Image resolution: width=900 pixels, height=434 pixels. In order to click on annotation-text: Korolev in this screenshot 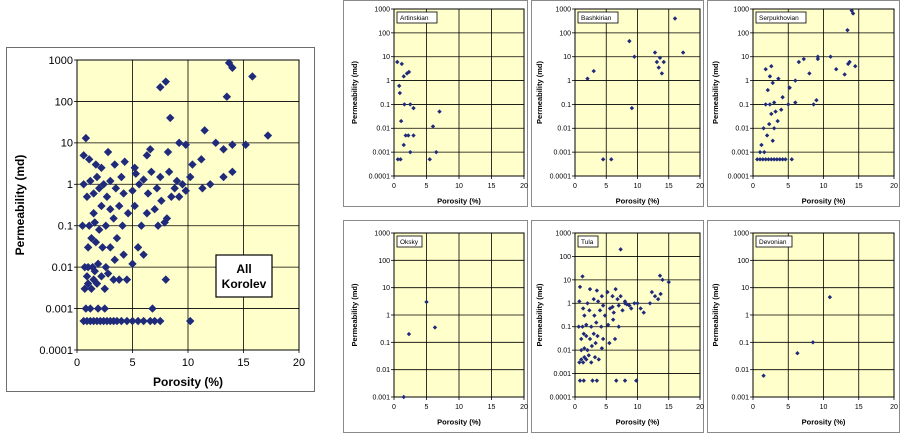, I will do `click(244, 284)`.